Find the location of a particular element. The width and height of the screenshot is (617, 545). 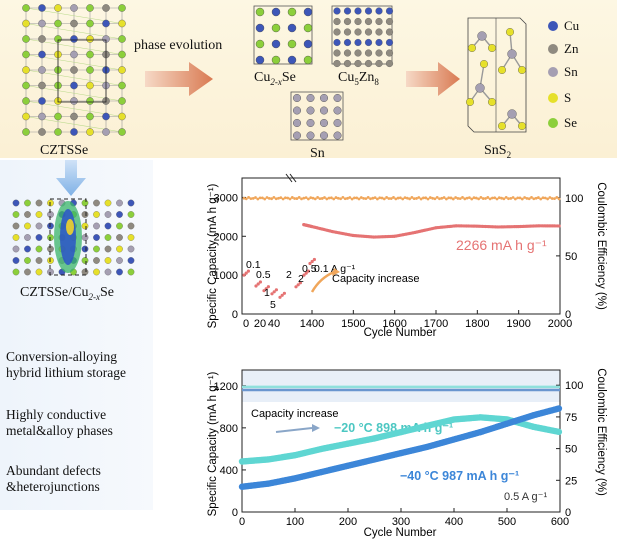

c2-increase-arrow is located at coordinates (294, 430).